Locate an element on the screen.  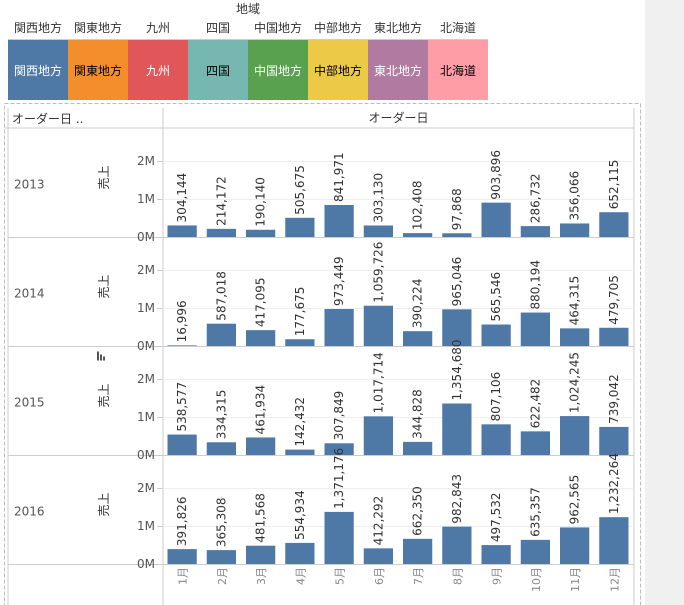
data-label: 662,350 is located at coordinates (418, 511).